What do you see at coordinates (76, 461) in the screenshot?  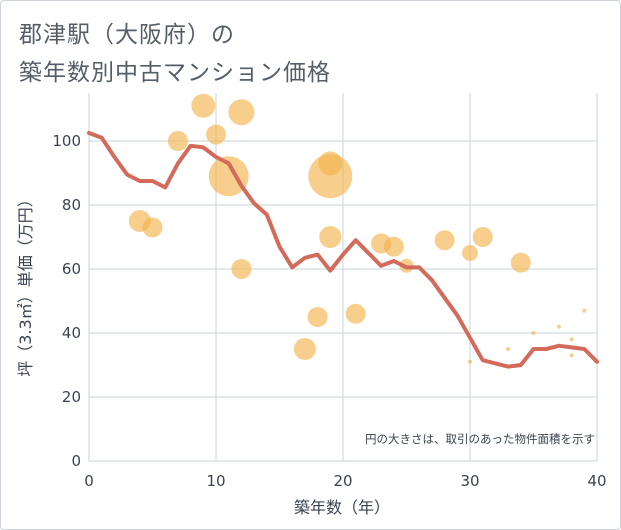 I see `y-tick-label: 0` at bounding box center [76, 461].